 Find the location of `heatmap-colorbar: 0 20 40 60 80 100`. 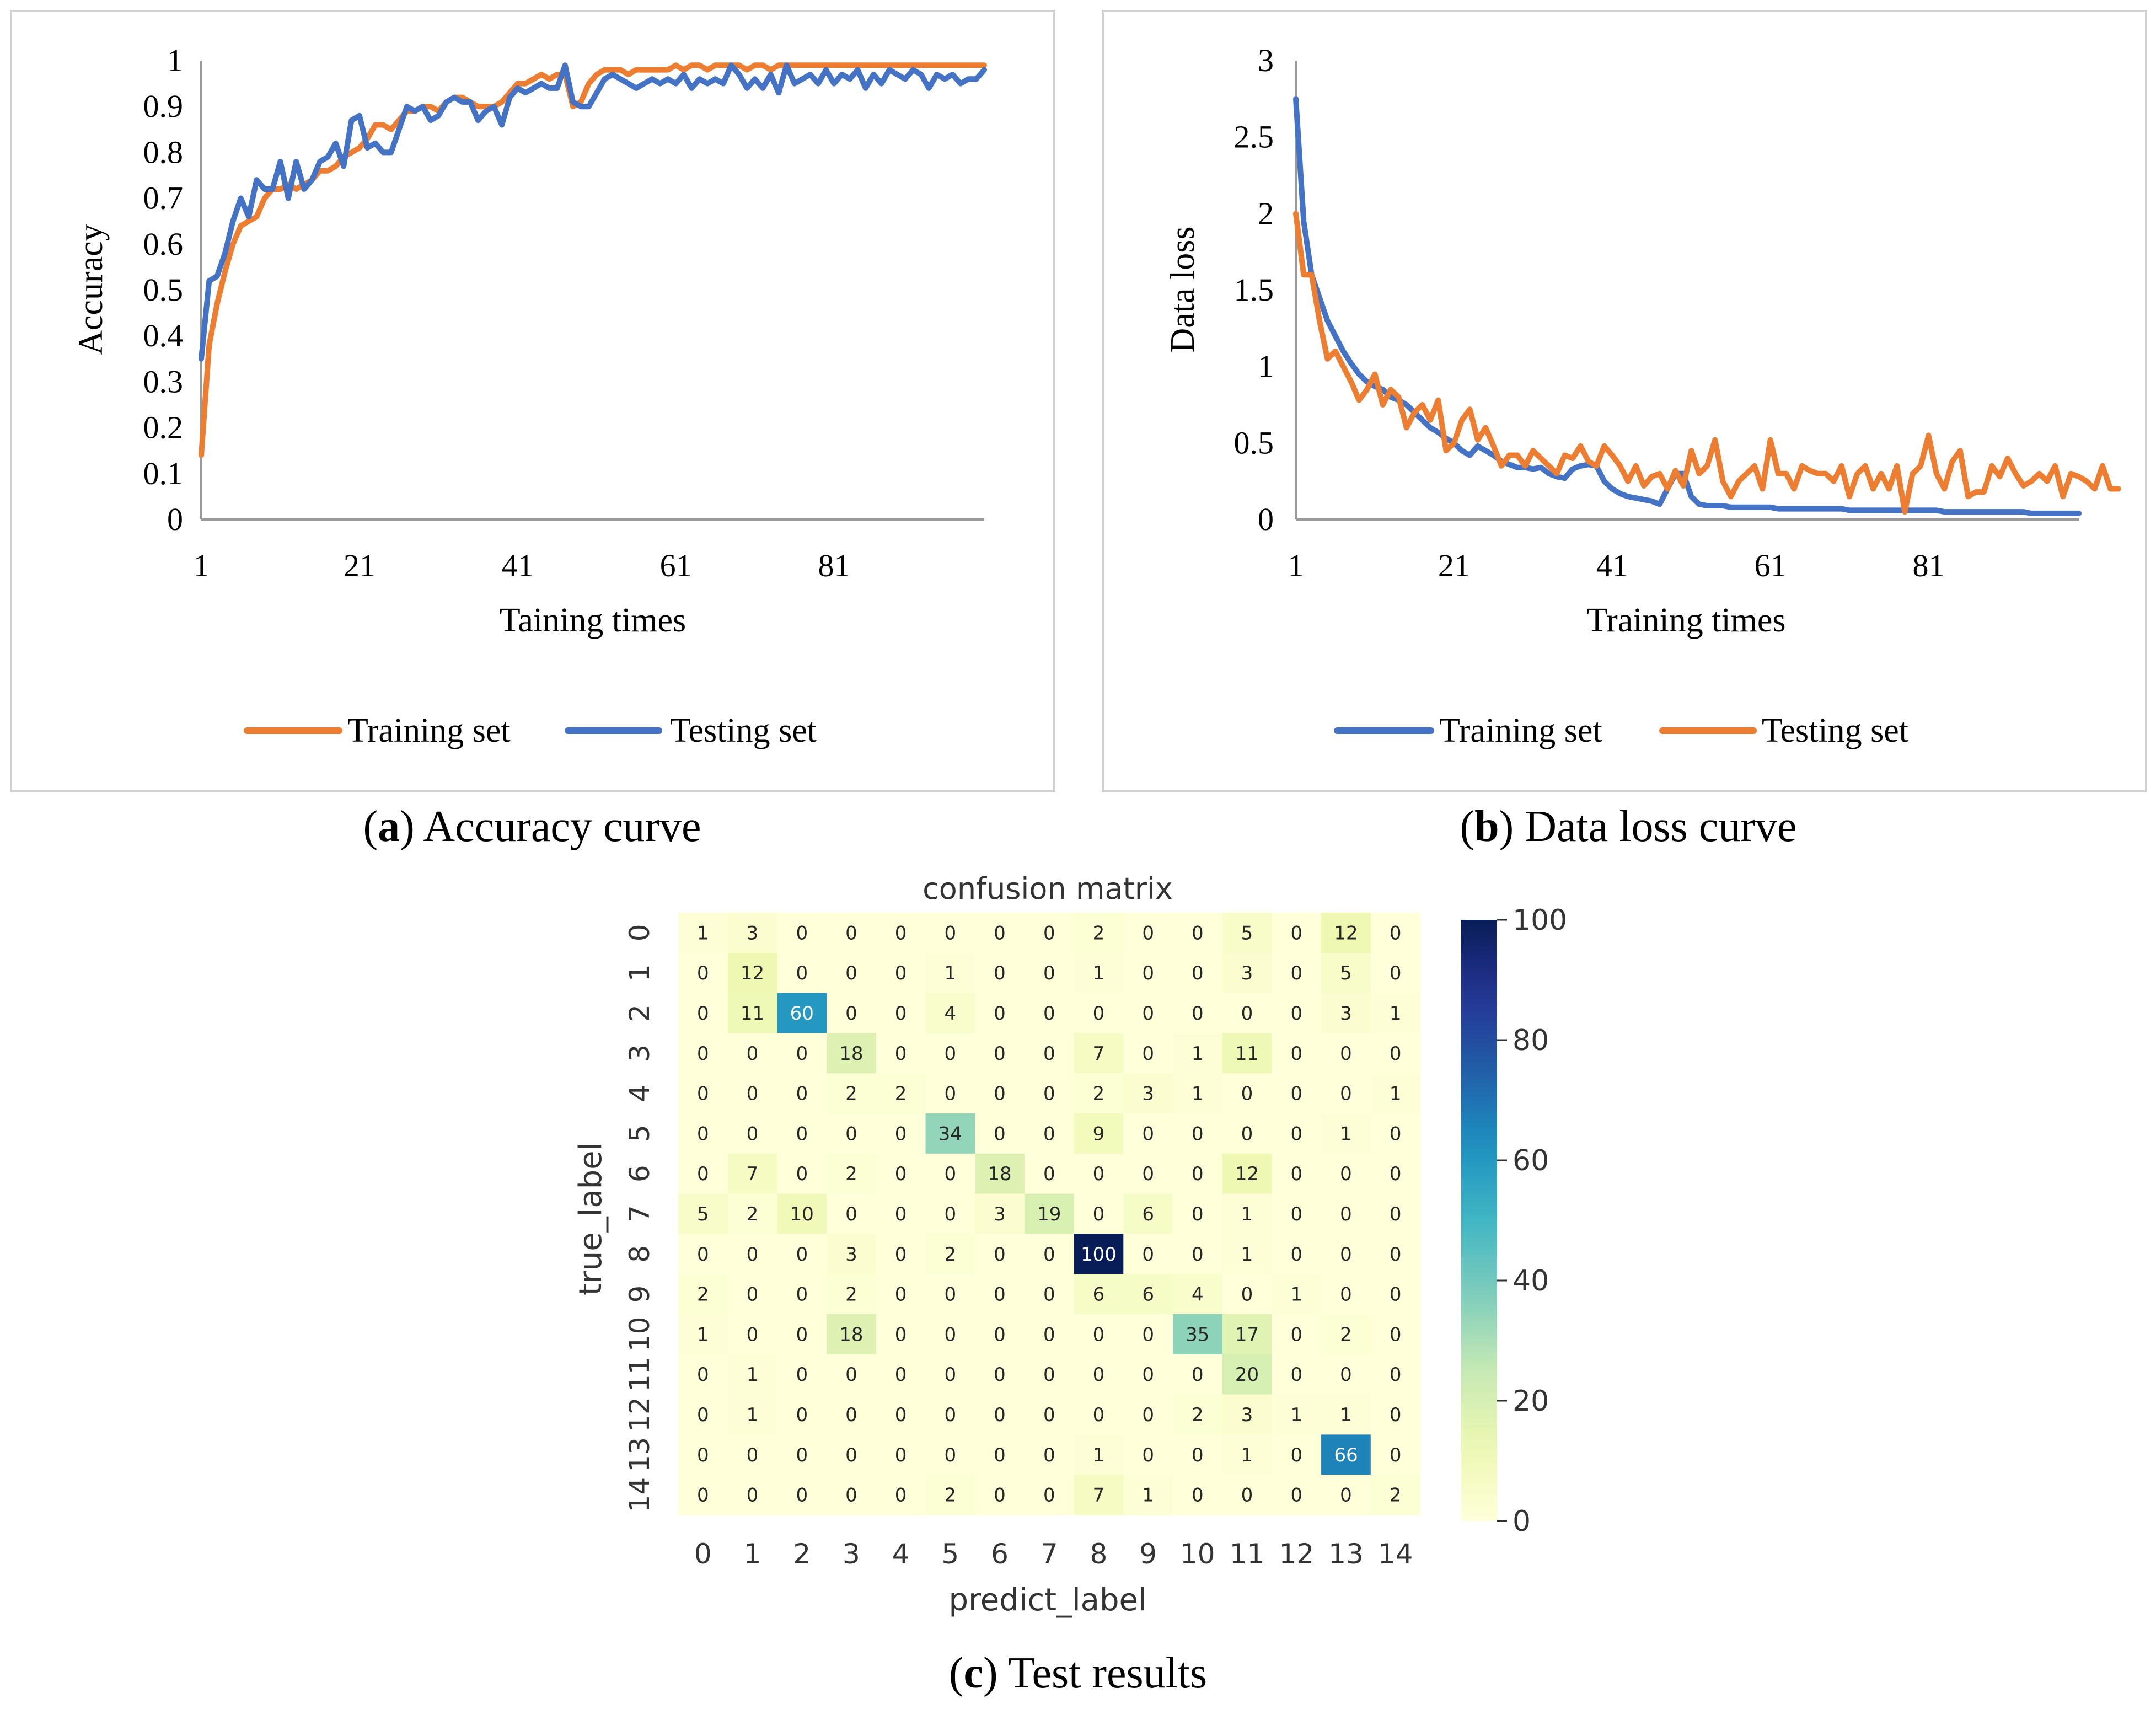

heatmap-colorbar: 0 20 40 60 80 100 is located at coordinates (1514, 1221).